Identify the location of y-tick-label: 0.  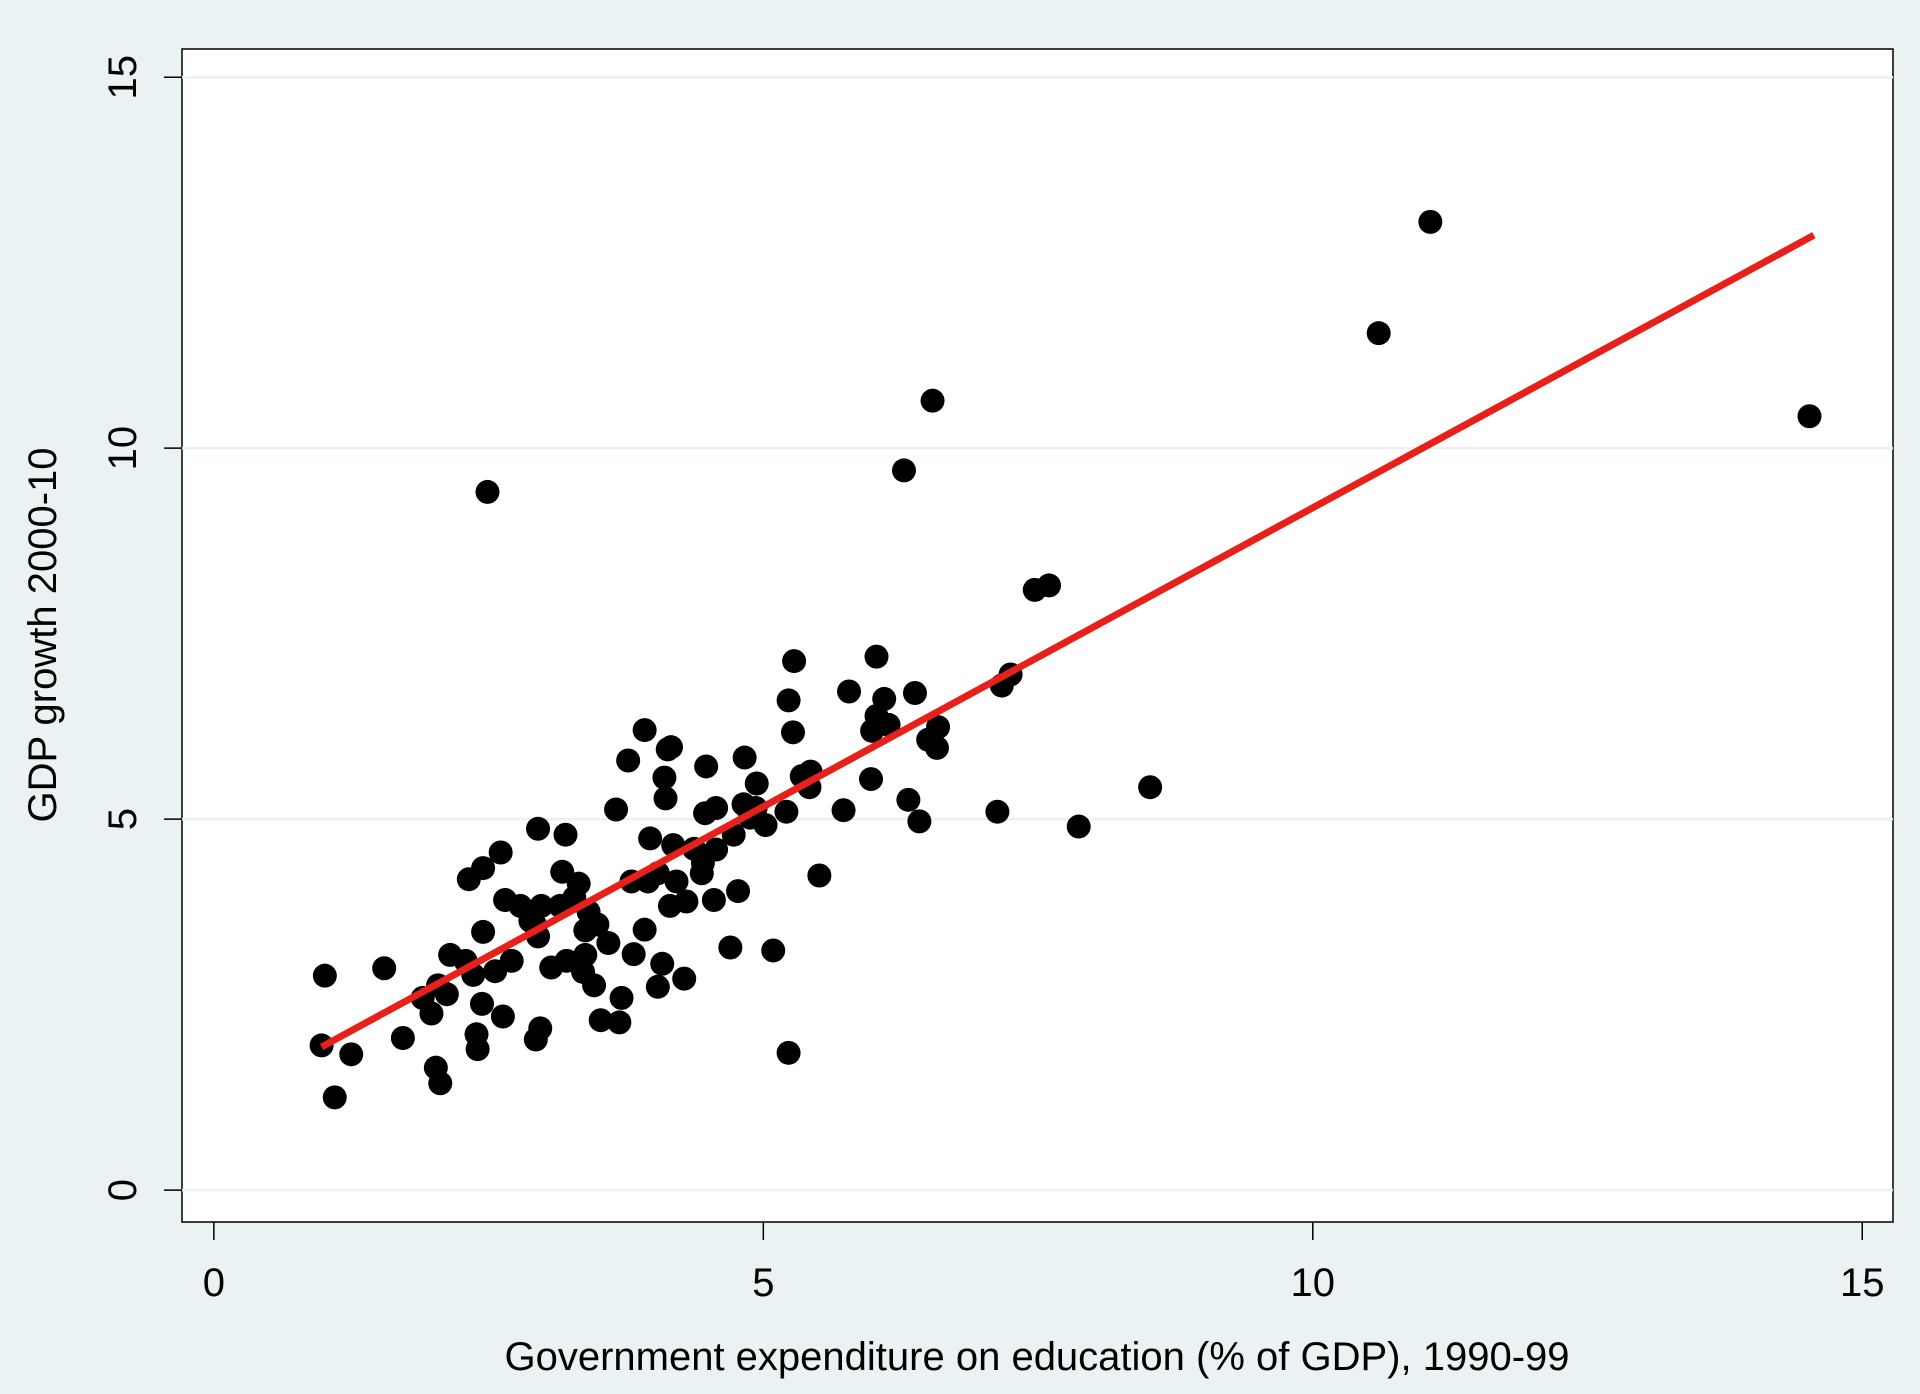
(123, 1190).